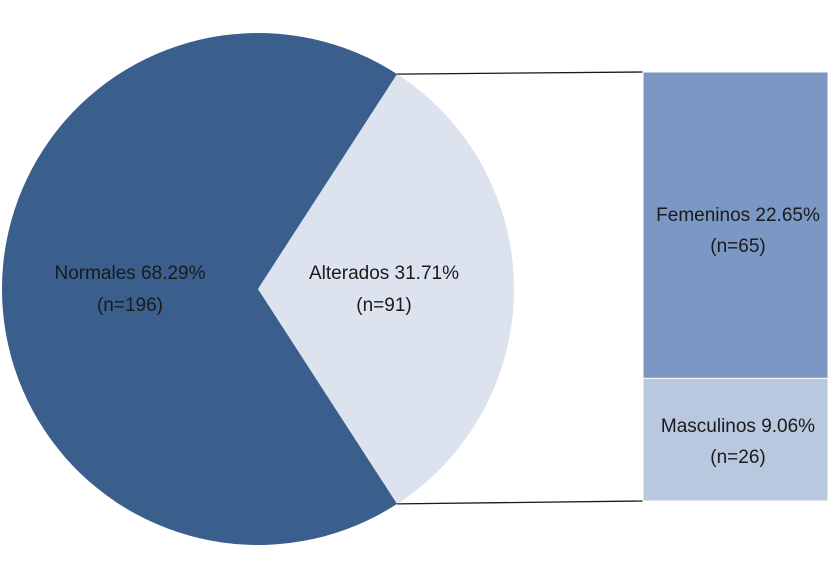 This screenshot has width=828, height=579. Describe the element at coordinates (383, 305) in the screenshot. I see `label-alterados-count: (n=91)` at that location.